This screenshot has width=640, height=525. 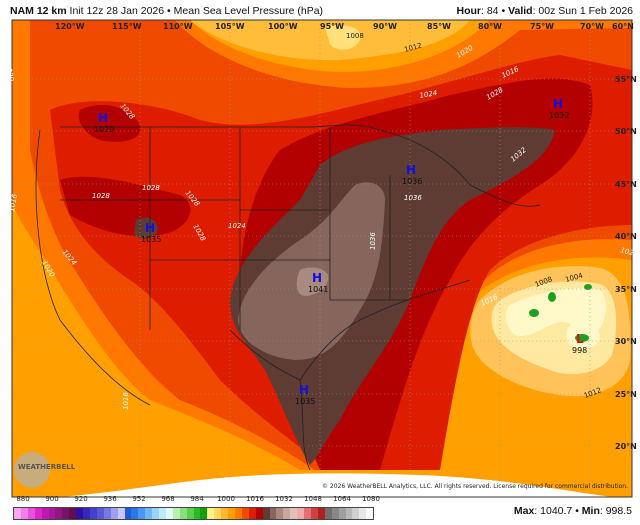 What do you see at coordinates (626, 263) in the screenshot?
I see `latitude-labels: 55°N 50°N 45°N 40°N 35°N 30°N 25°N 20°N` at bounding box center [626, 263].